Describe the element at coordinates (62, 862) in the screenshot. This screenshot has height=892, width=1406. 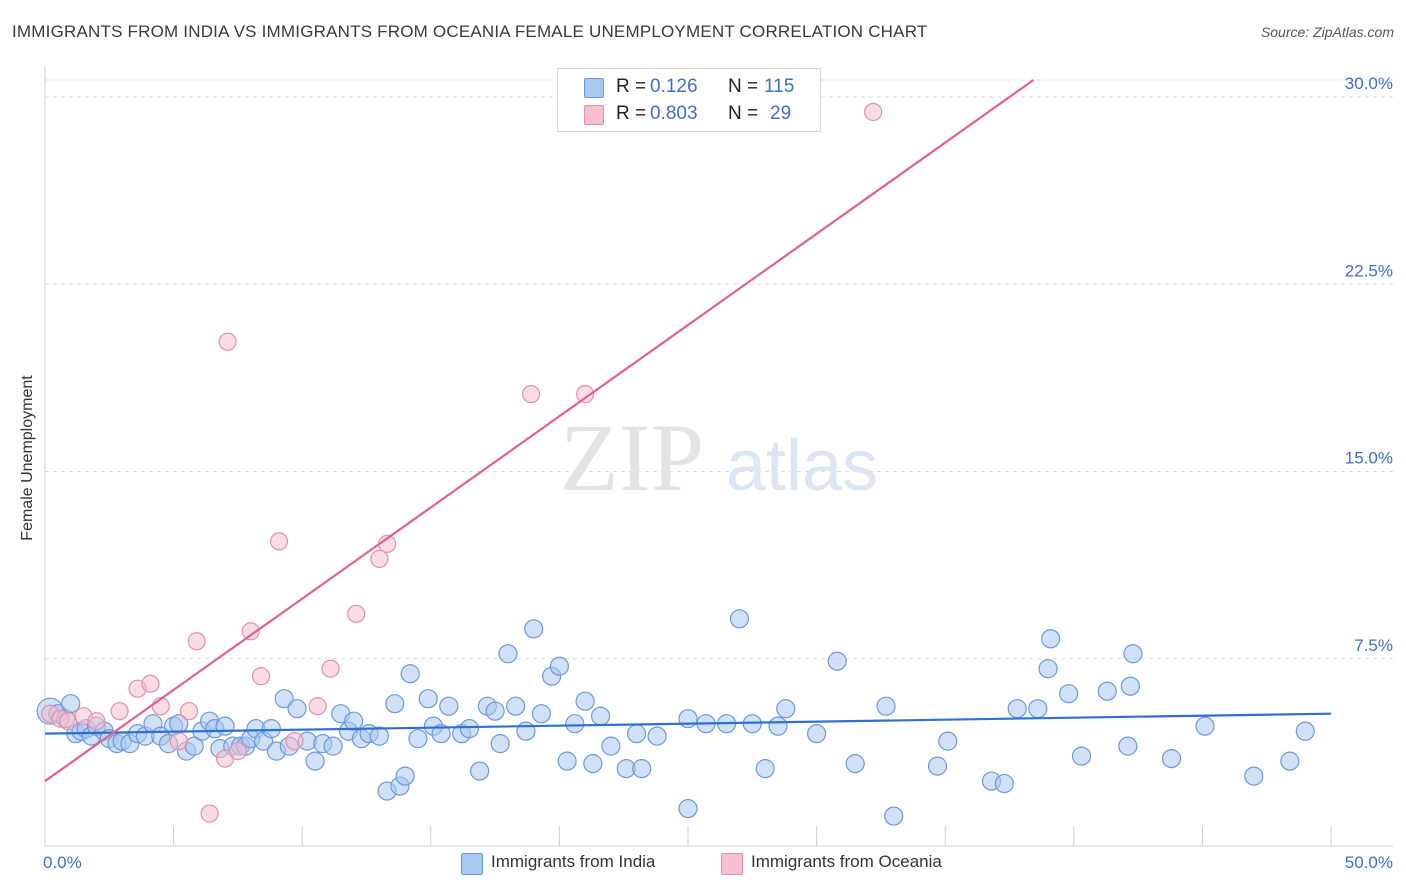
I see `x-tick-min: 0.0%` at that location.